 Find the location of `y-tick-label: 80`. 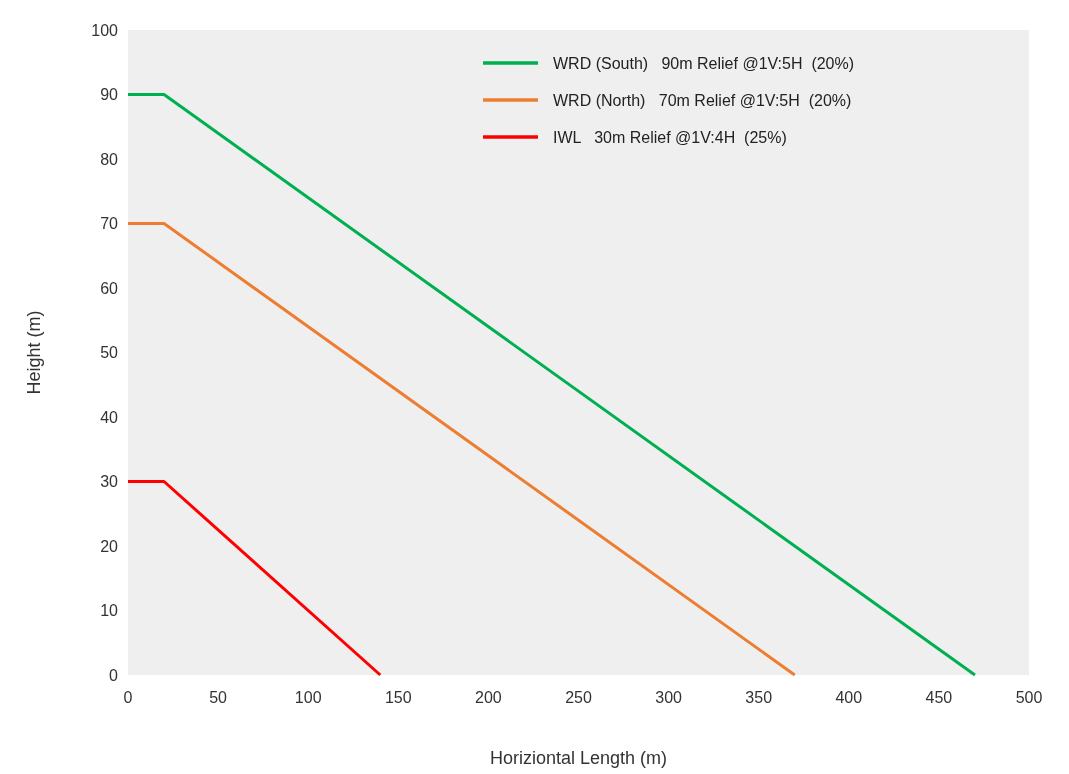

y-tick-label: 80 is located at coordinates (109, 159).